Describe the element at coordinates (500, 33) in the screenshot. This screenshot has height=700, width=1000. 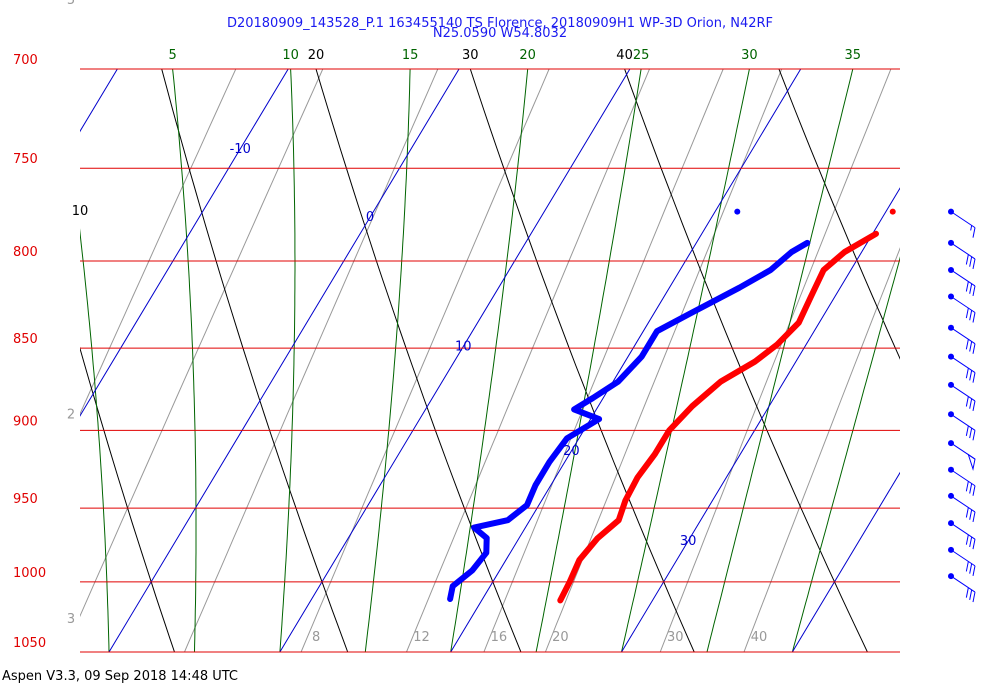
I see `chart-title-line-2: N25.0590 W54.8032` at that location.